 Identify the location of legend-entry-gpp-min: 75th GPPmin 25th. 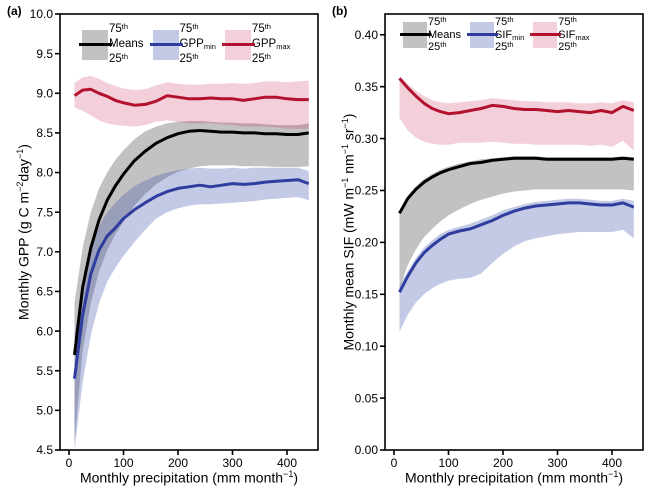
(182, 44).